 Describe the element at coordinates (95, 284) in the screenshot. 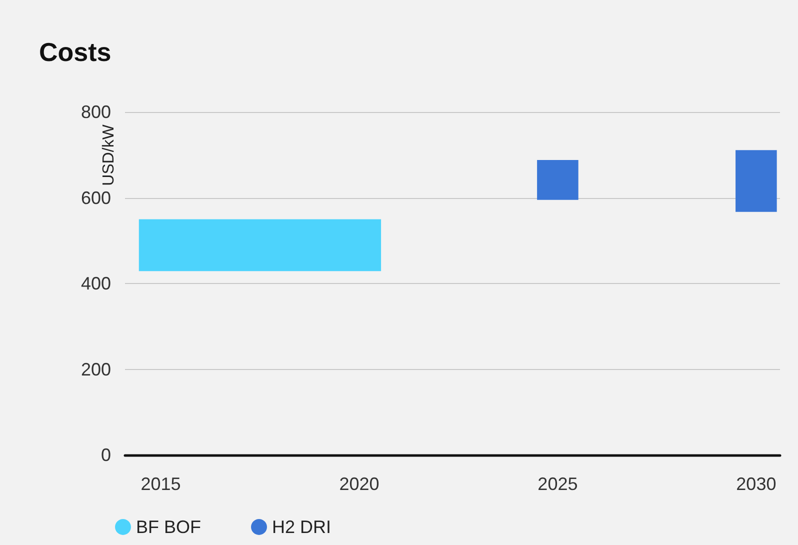

I see `y-tick-label: 400` at that location.